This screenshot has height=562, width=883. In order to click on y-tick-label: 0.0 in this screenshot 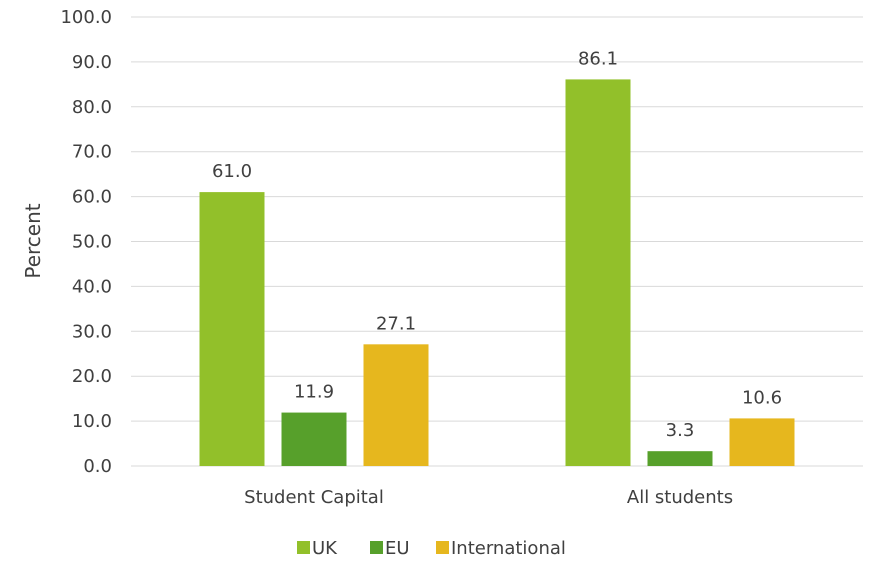, I will do `click(97, 466)`.